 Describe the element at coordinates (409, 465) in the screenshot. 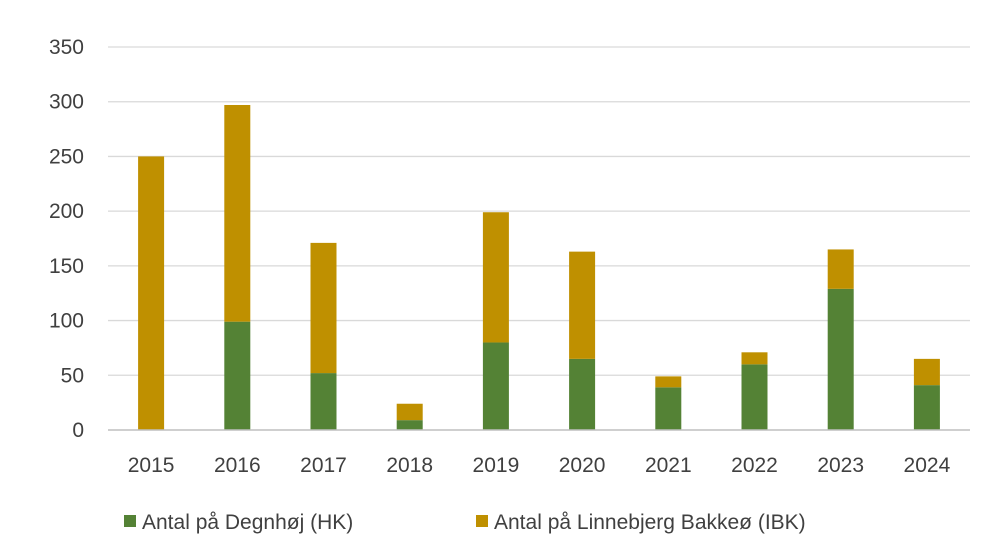

I see `x-tick-label-2018: 2018` at that location.